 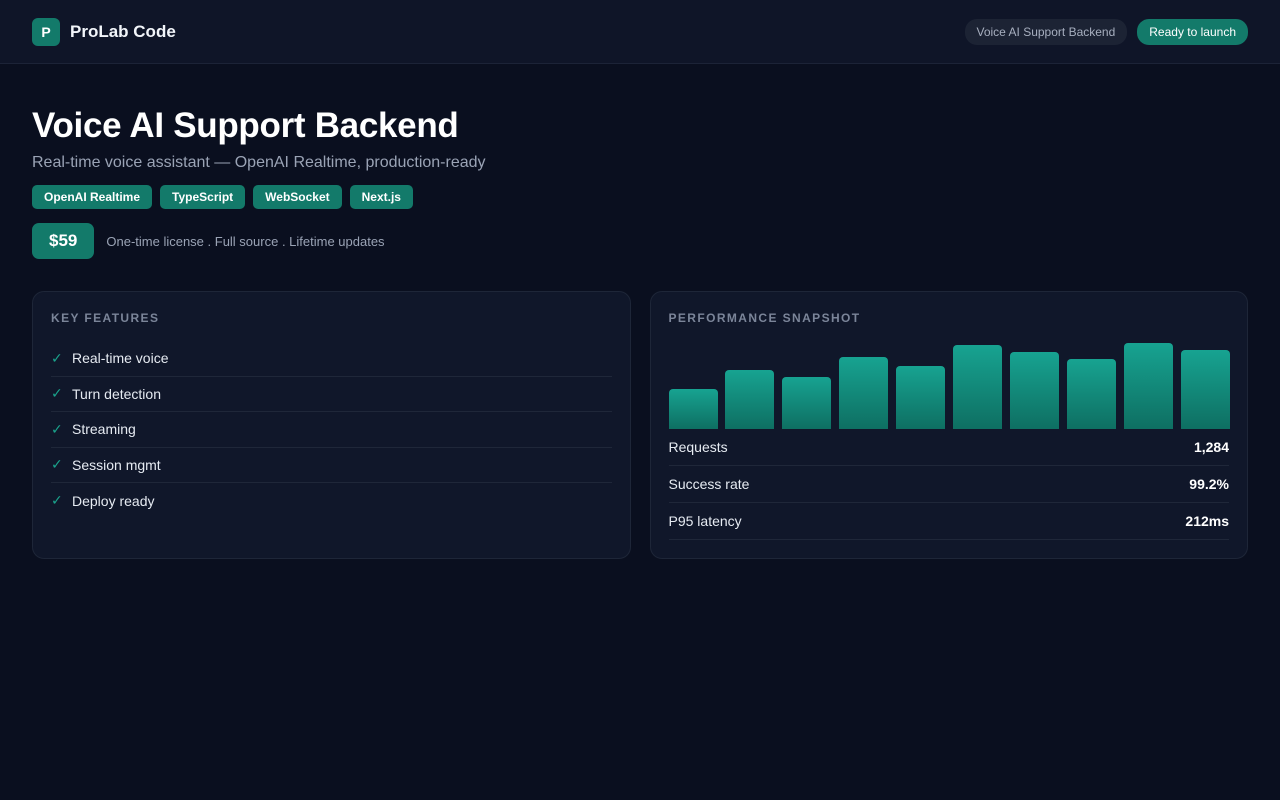 I want to click on stat-row-success-rate: Success rate 99.2%, so click(x=948, y=484).